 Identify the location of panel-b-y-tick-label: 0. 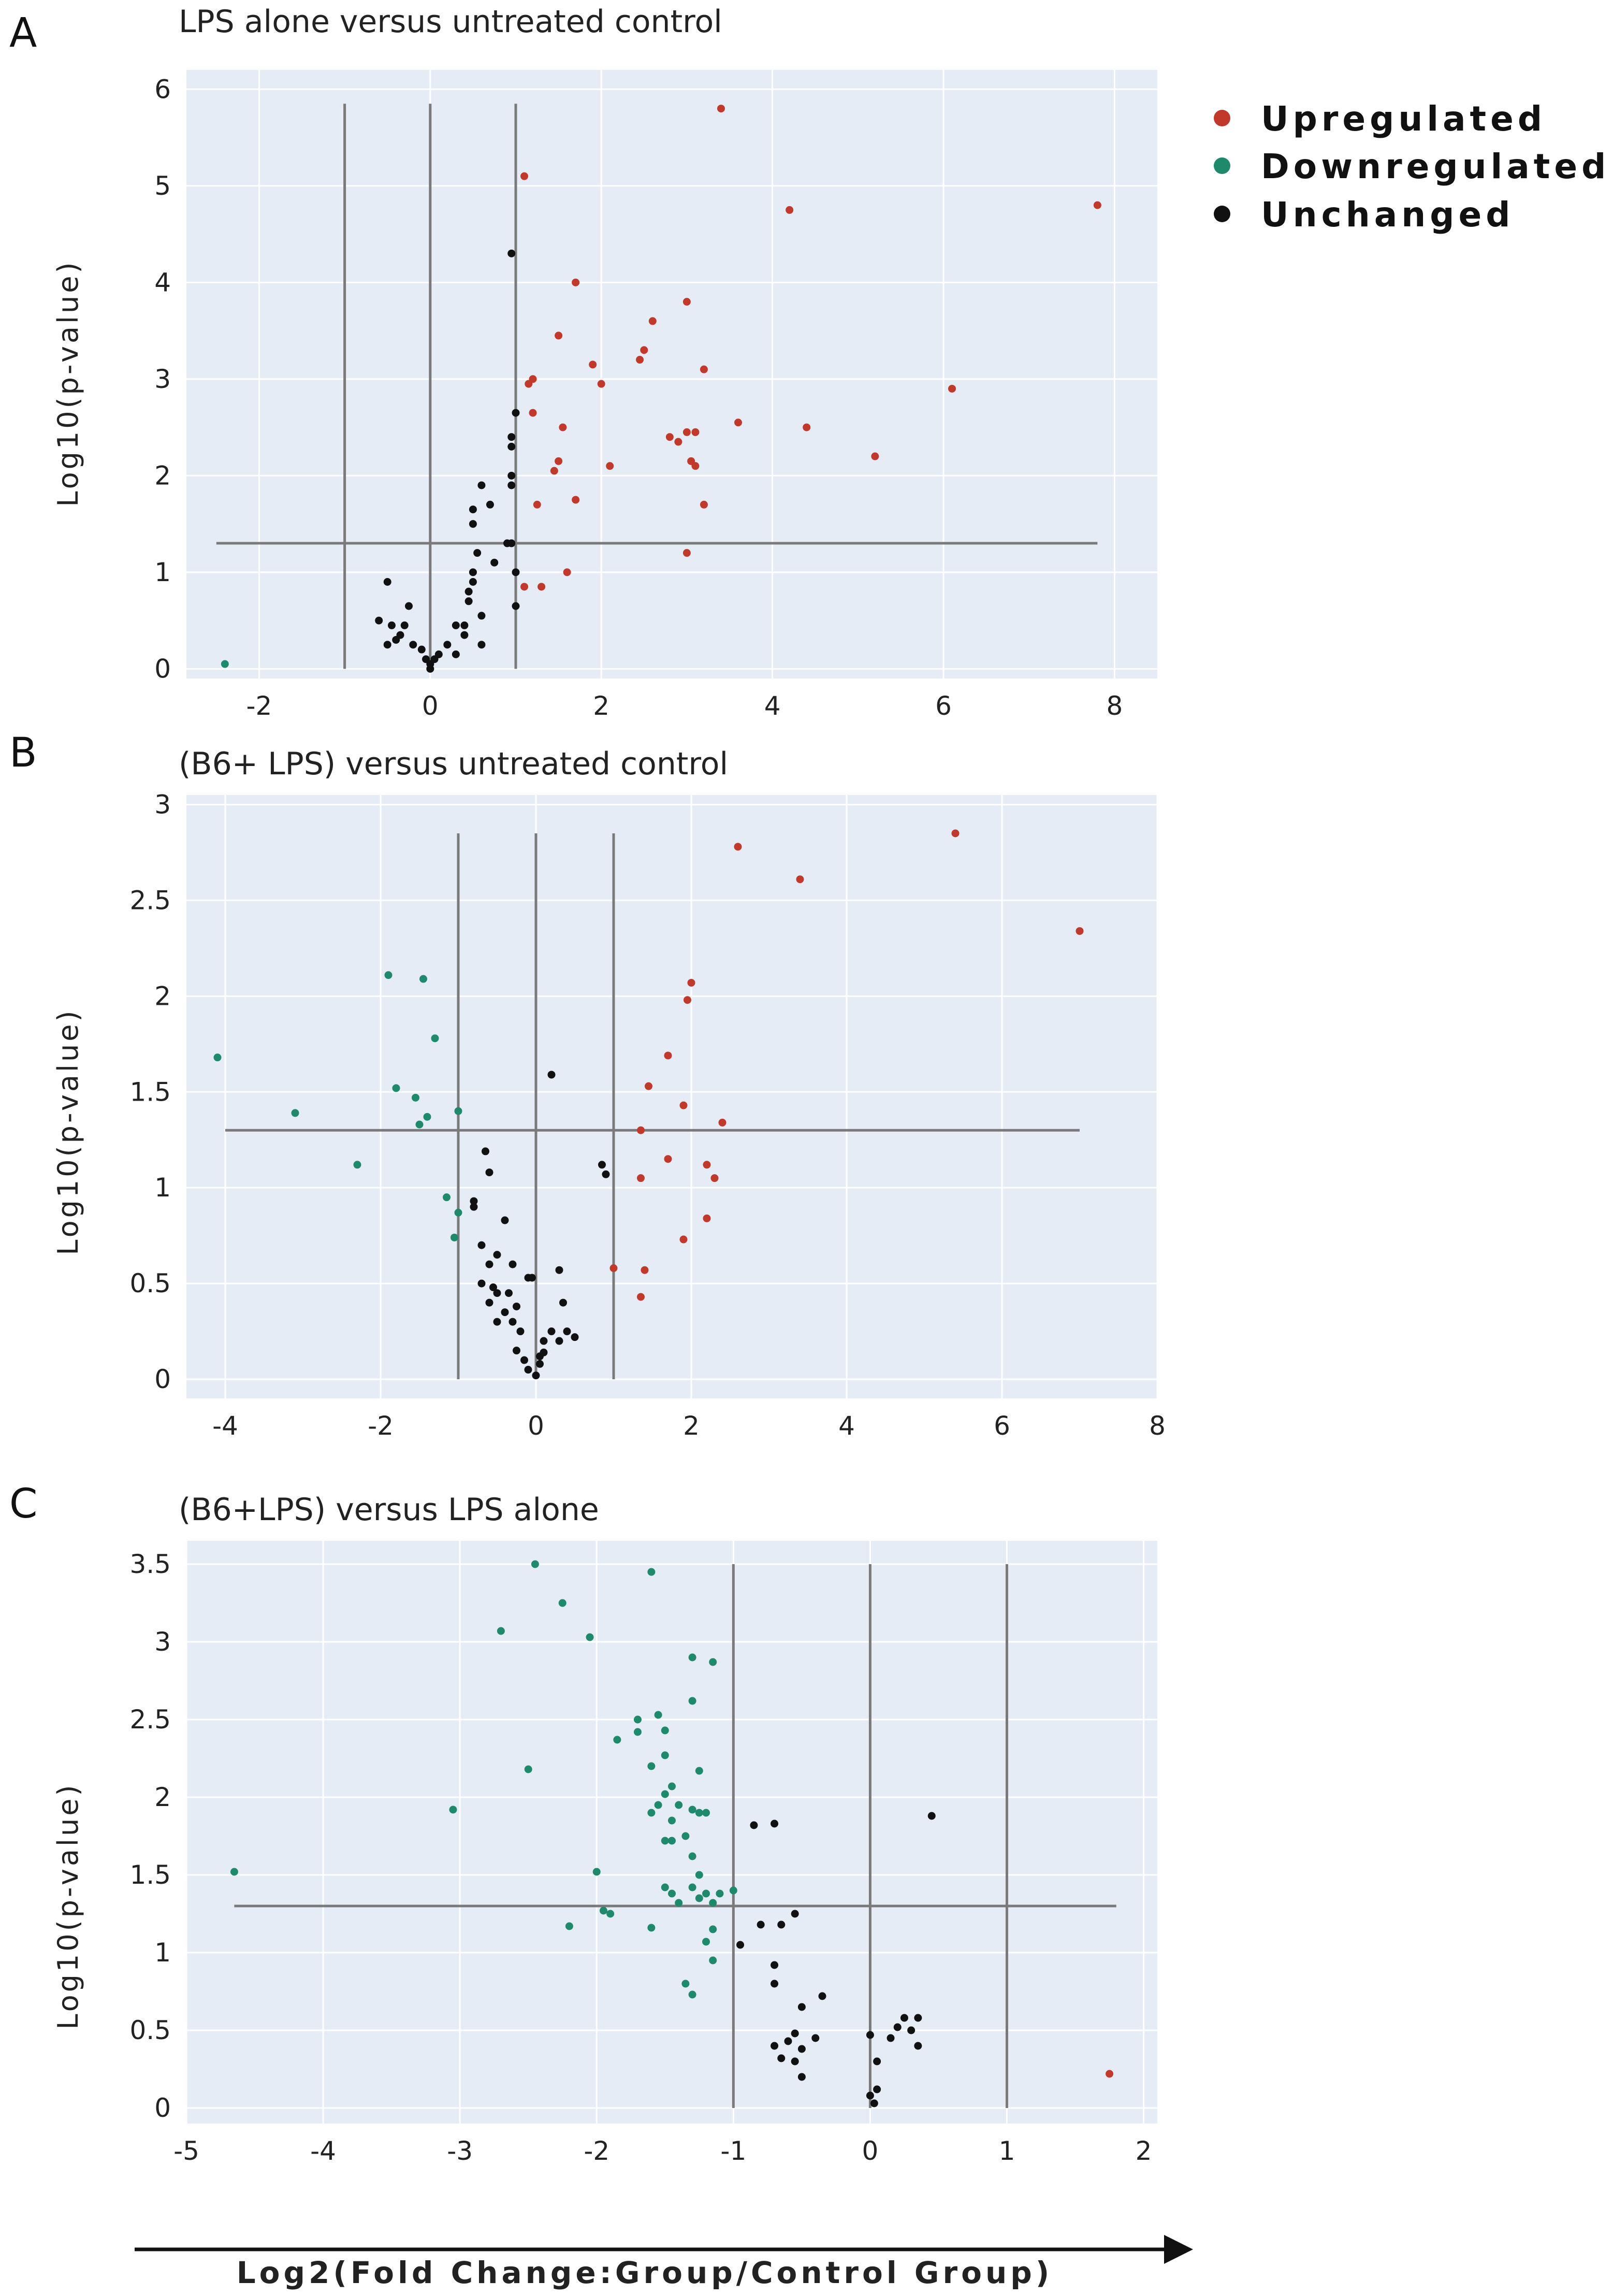
(162, 1379).